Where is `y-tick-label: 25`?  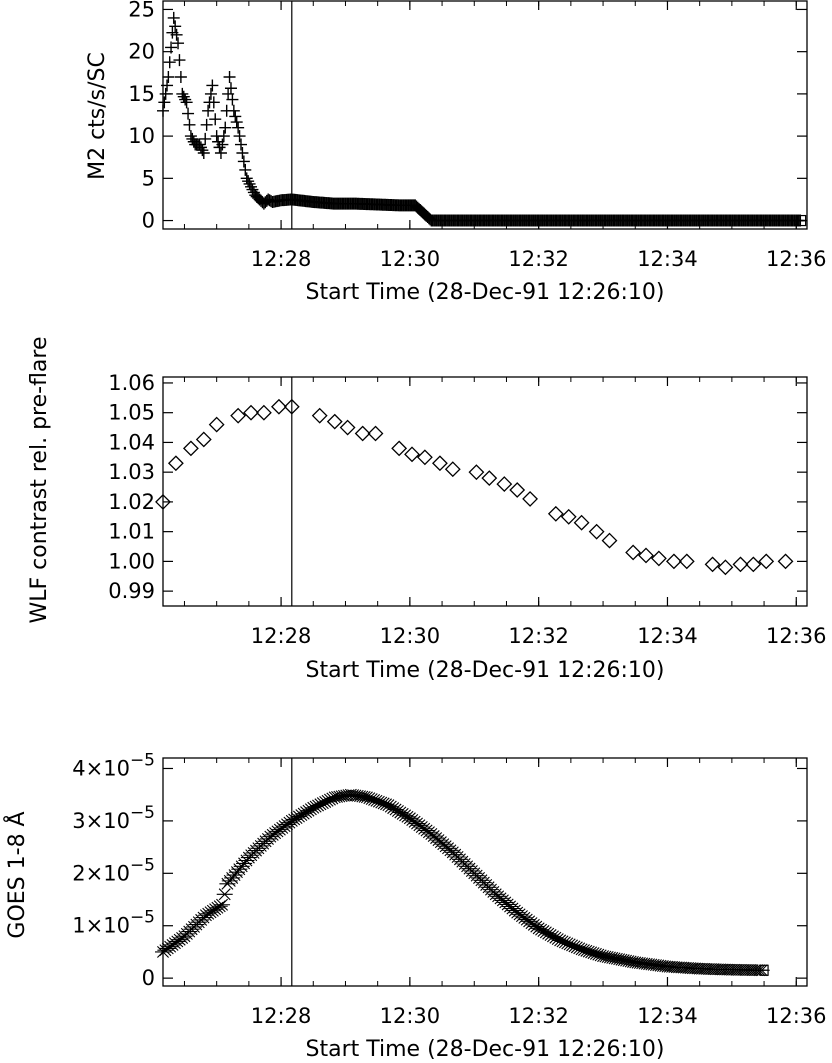 y-tick-label: 25 is located at coordinates (141, 10).